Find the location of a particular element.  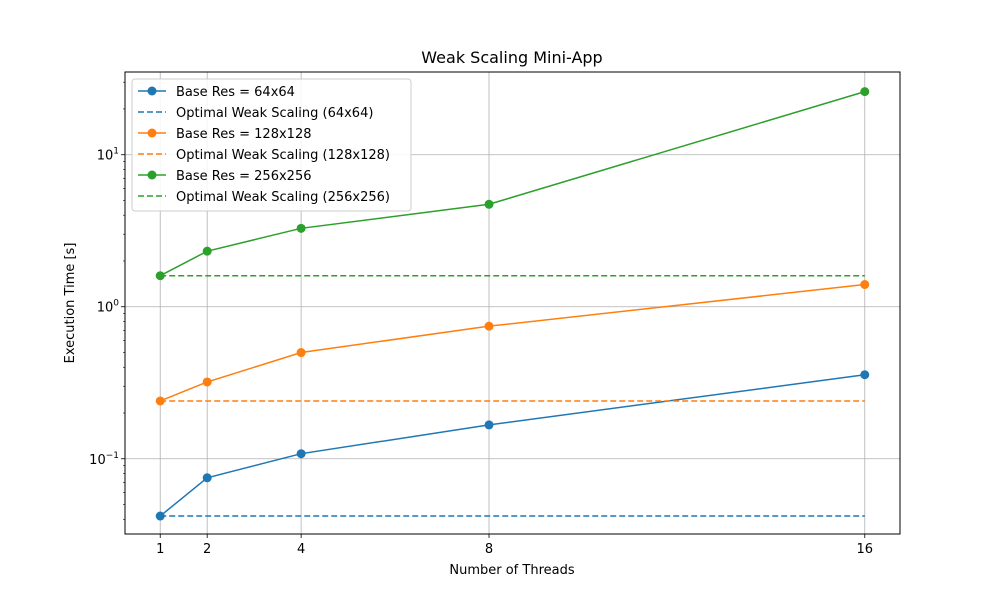

legend-label: Optimal Weak Scaling (256x256) is located at coordinates (283, 197).